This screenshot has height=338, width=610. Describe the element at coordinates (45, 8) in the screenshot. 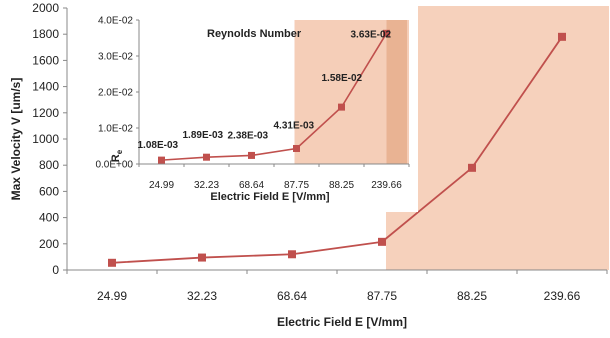

I see `y-tick-label-main: 2000` at that location.